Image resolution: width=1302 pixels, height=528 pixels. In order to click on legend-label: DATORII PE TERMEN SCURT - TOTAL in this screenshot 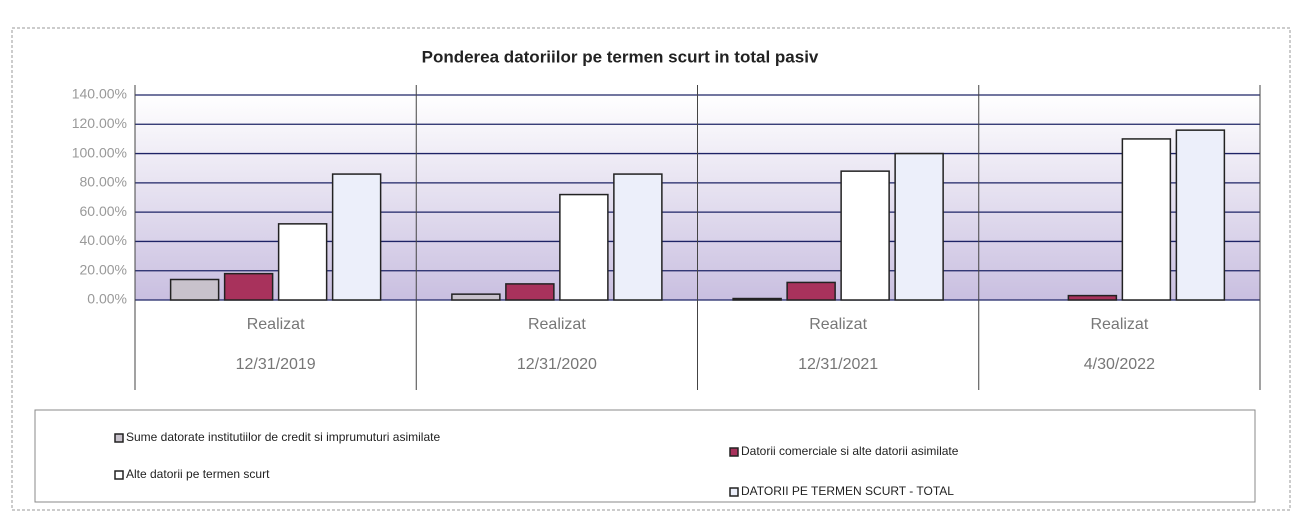, I will do `click(847, 491)`.